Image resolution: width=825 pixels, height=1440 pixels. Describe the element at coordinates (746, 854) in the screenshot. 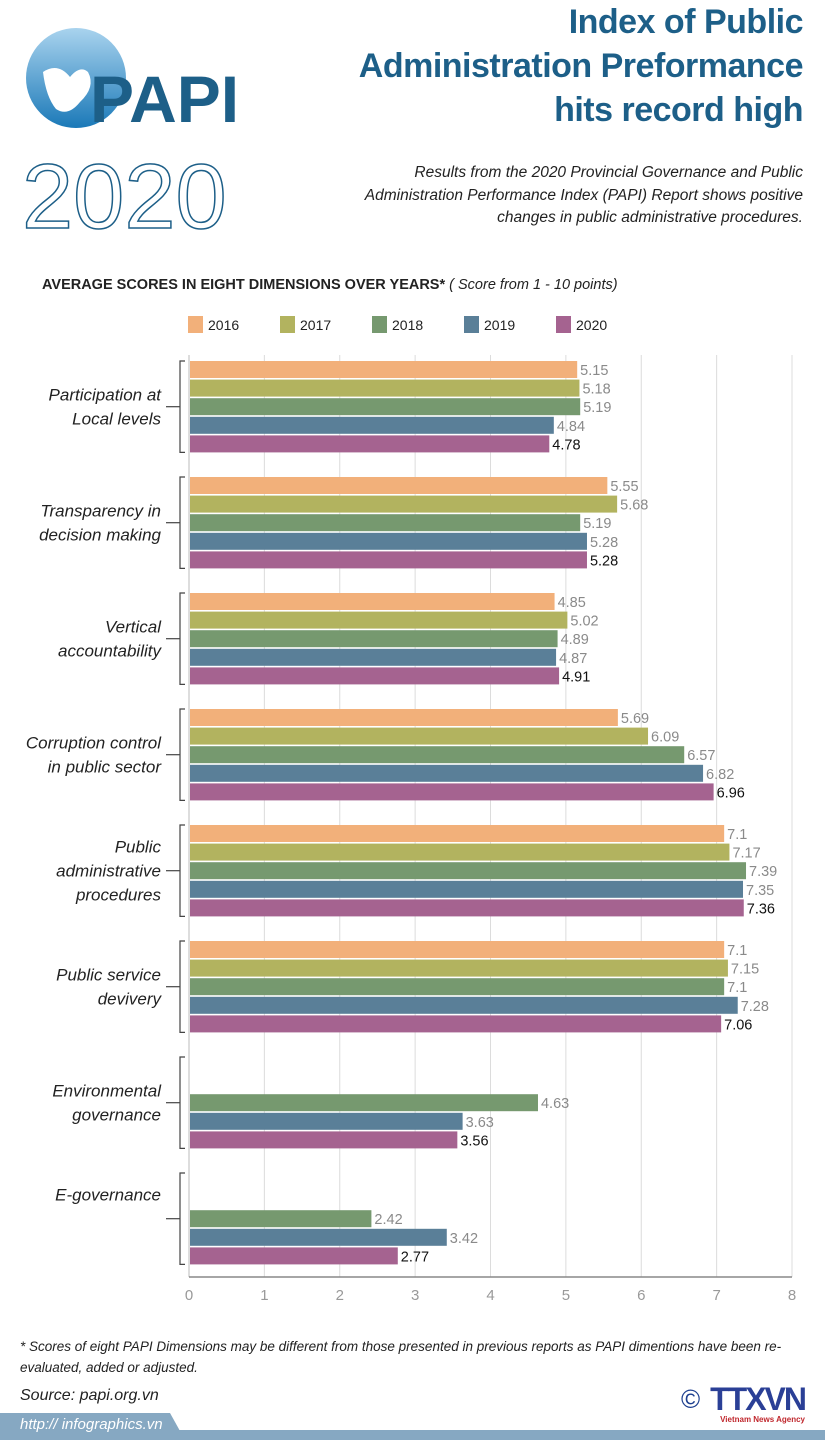

I see `data-label: 7.17` at that location.